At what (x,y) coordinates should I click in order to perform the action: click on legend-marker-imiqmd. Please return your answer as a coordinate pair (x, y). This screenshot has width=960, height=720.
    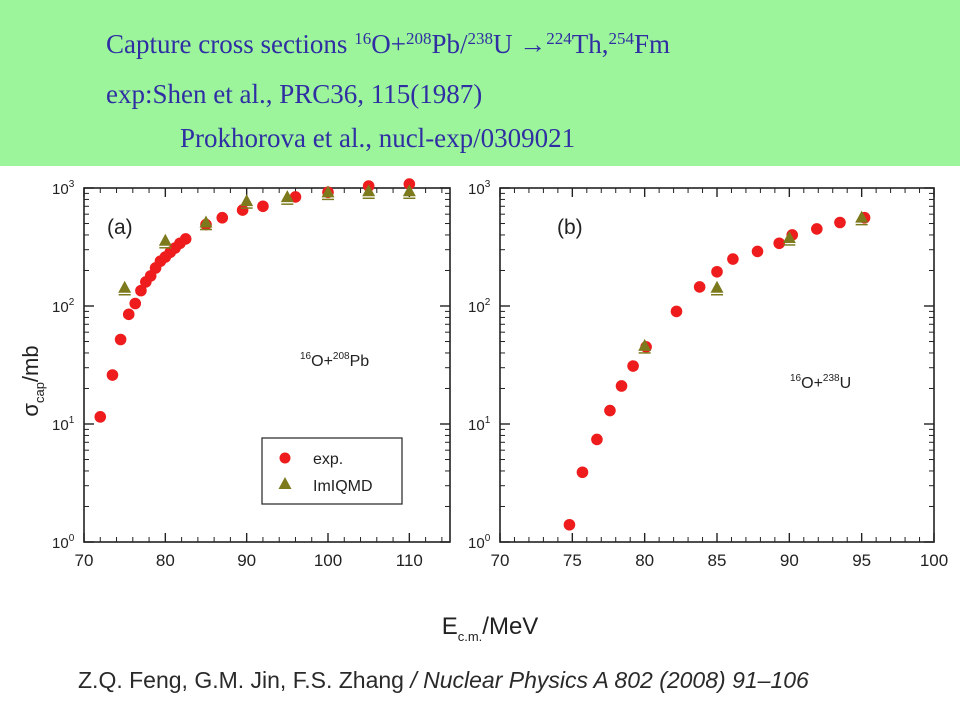
    Looking at the image, I should click on (285, 483).